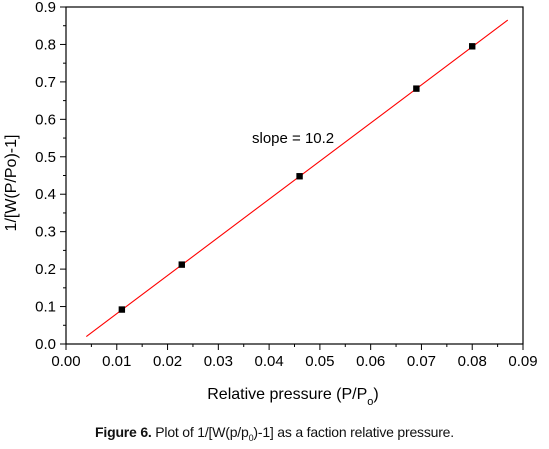  I want to click on caption-subscript: 0, so click(251, 437).